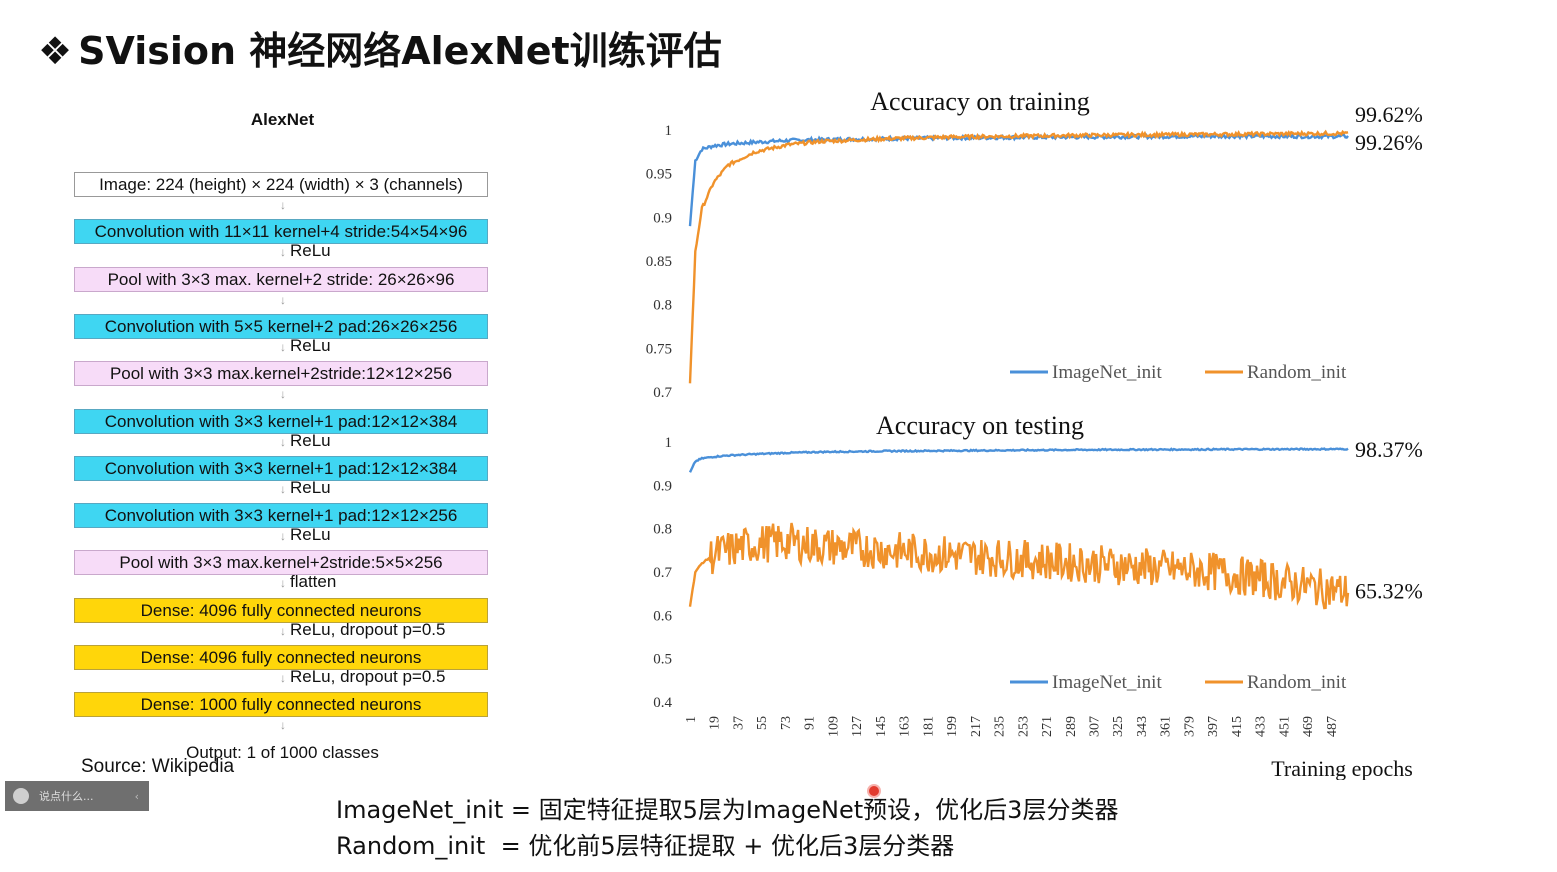  Describe the element at coordinates (1047, 726) in the screenshot. I see `x-tick-label: 271` at that location.